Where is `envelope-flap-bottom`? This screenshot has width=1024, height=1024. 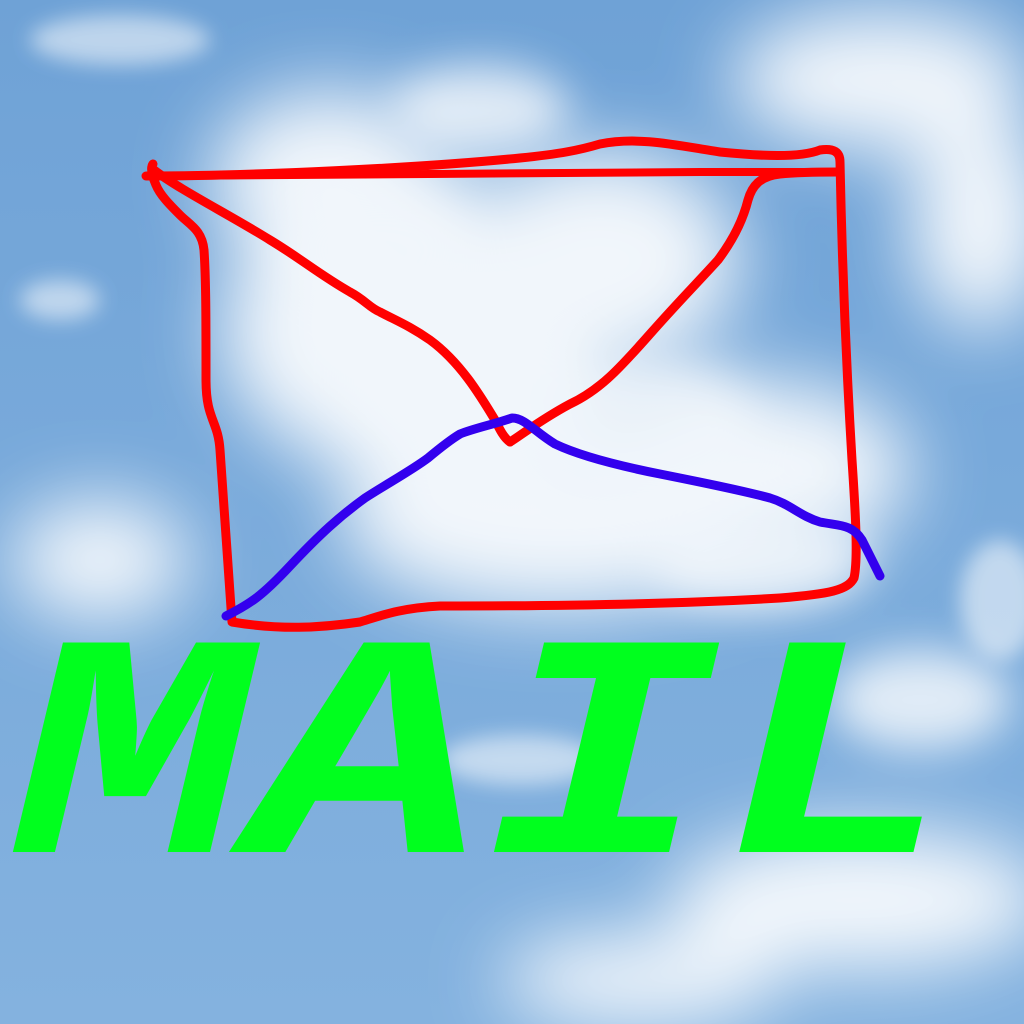 envelope-flap-bottom is located at coordinates (553, 517).